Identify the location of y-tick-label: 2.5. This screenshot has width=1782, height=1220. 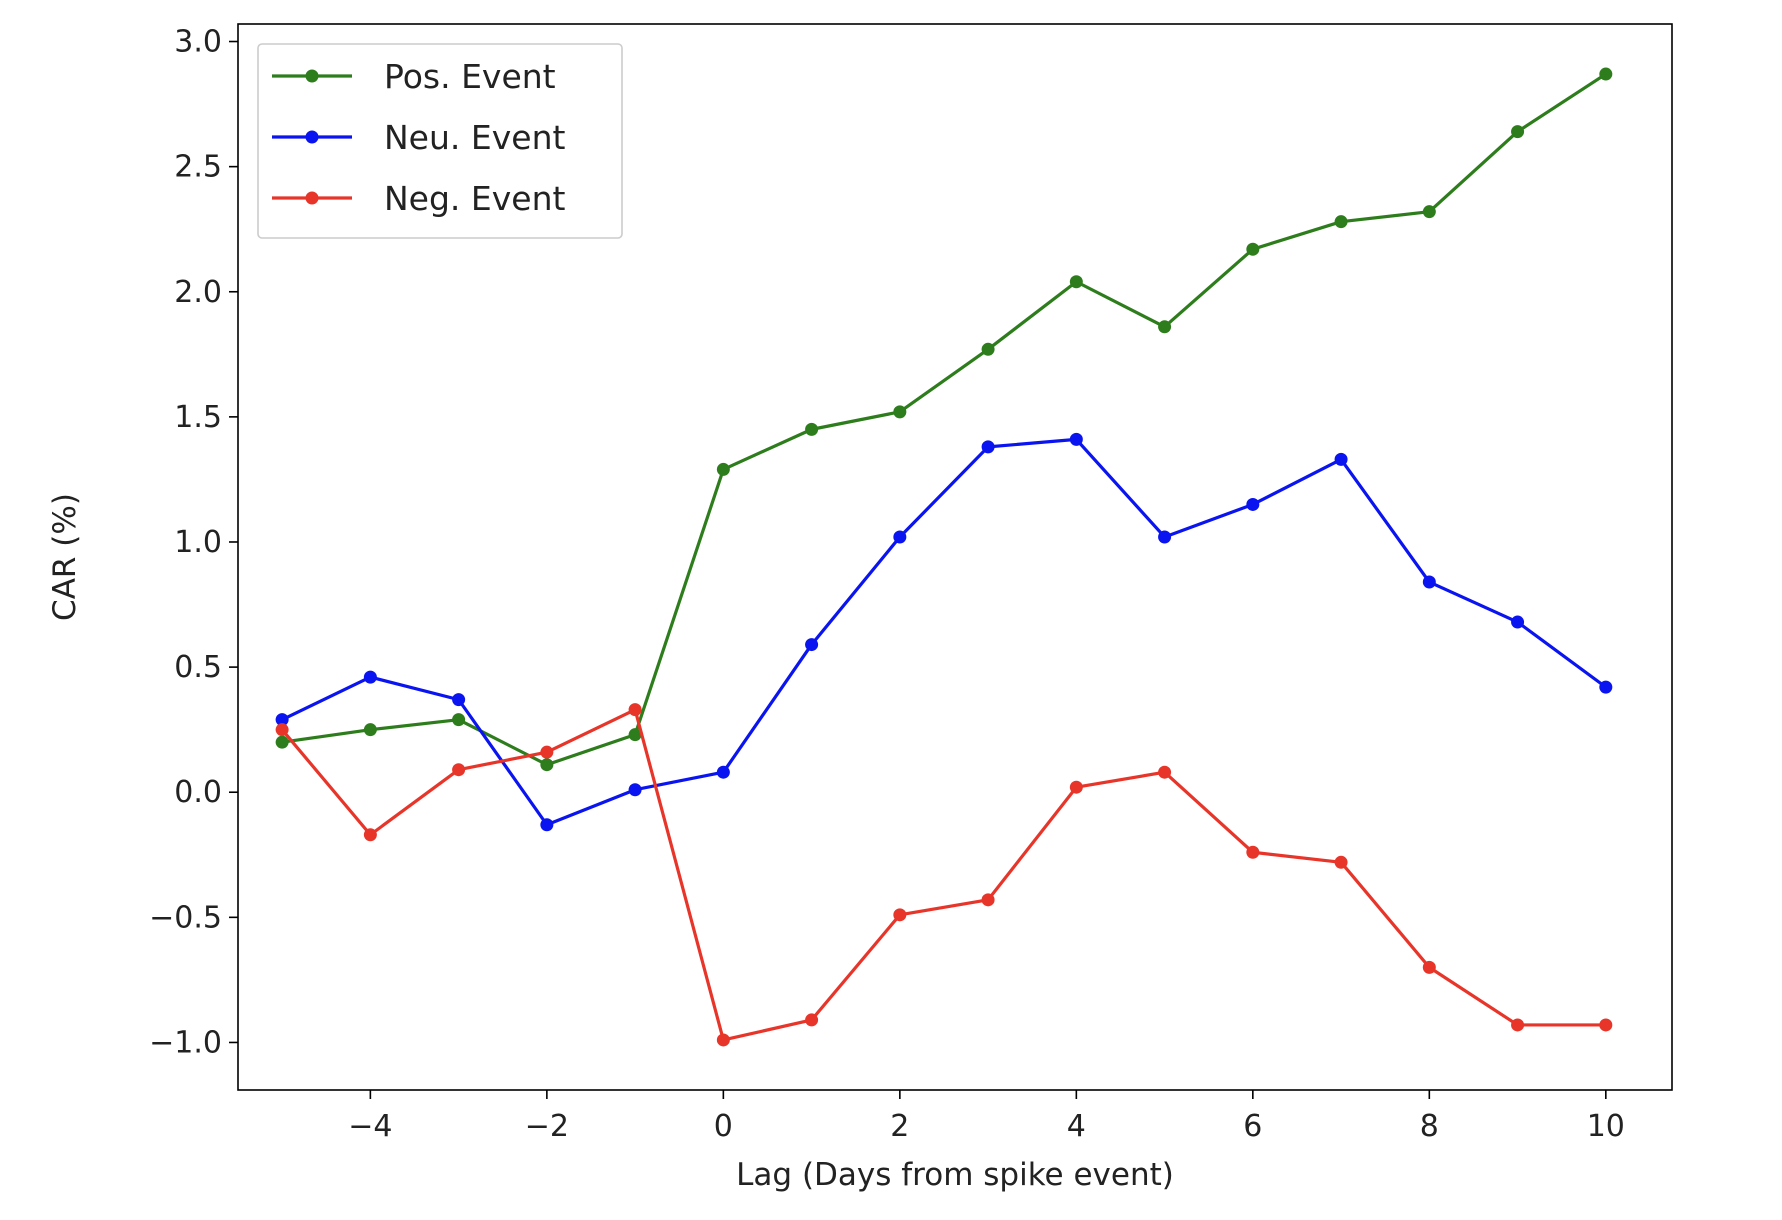
(198, 167).